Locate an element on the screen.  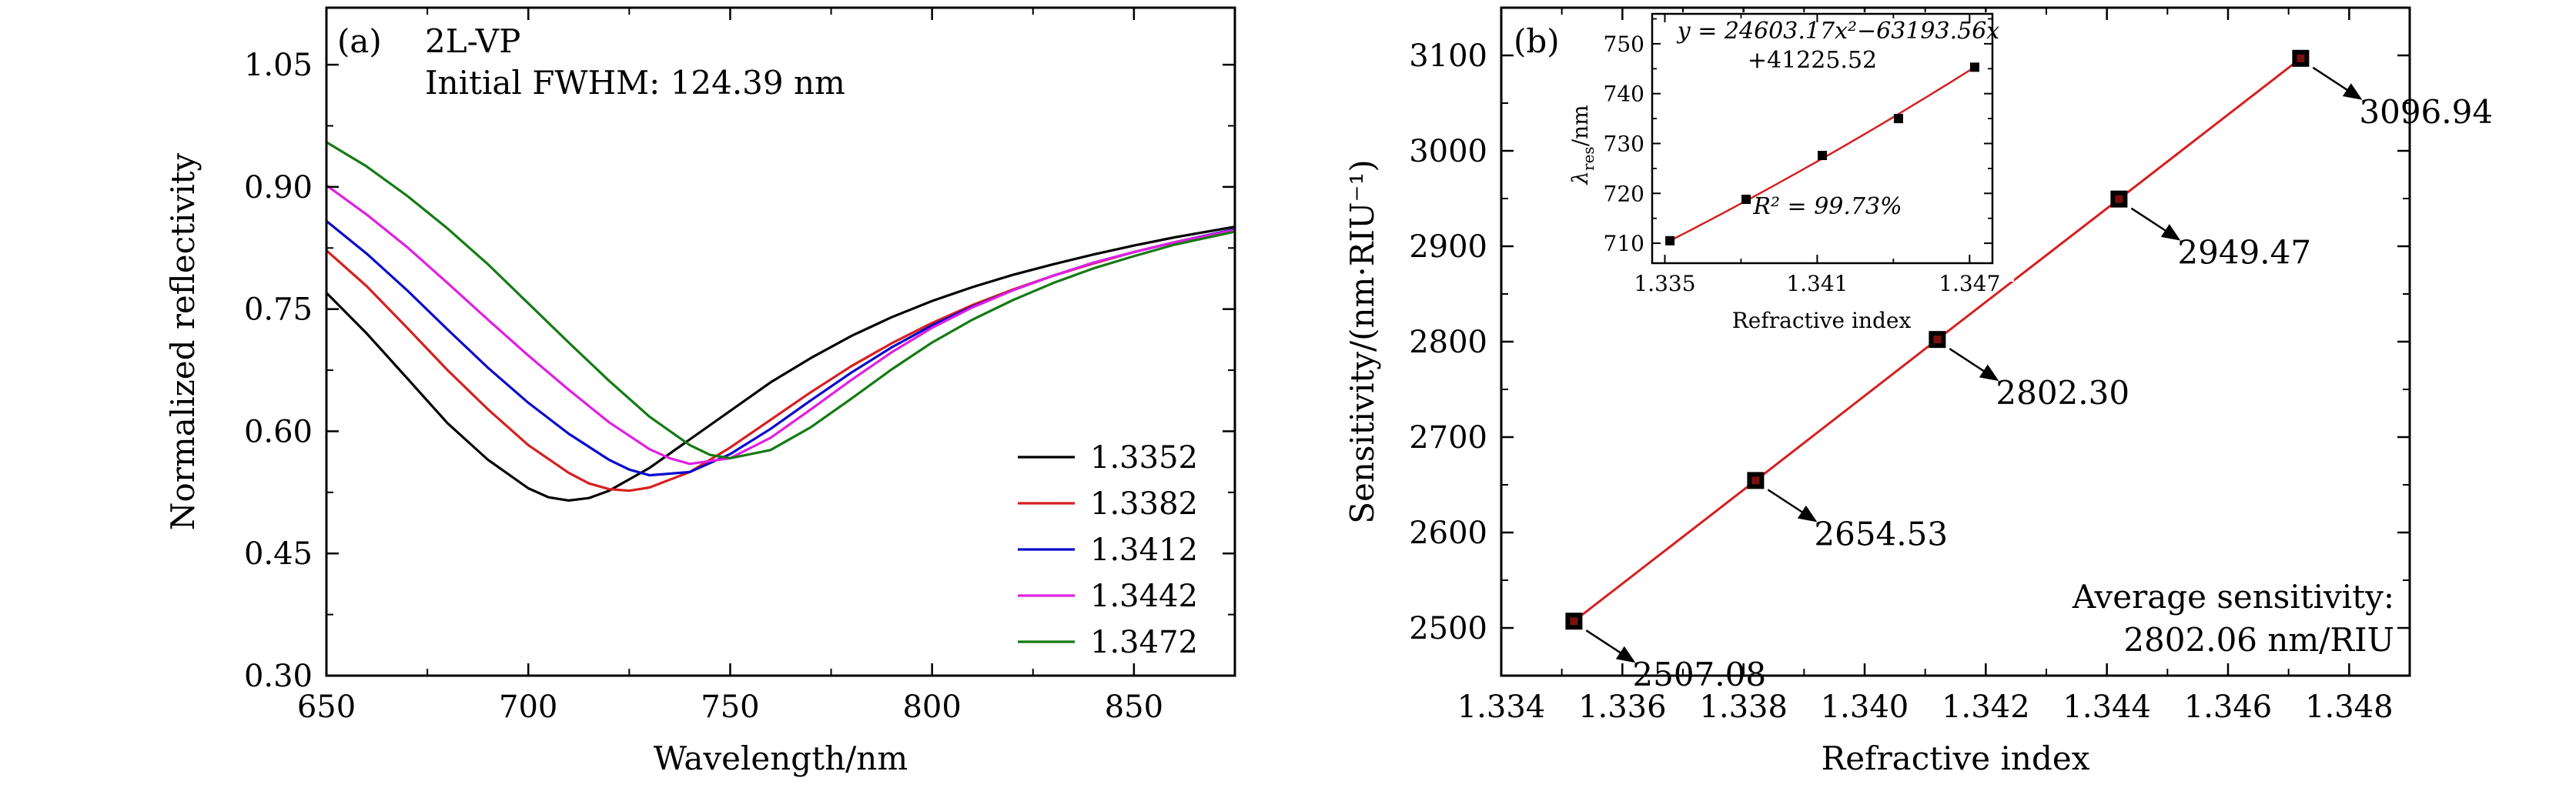
legend-entry: 1.3412 is located at coordinates (1144, 550).